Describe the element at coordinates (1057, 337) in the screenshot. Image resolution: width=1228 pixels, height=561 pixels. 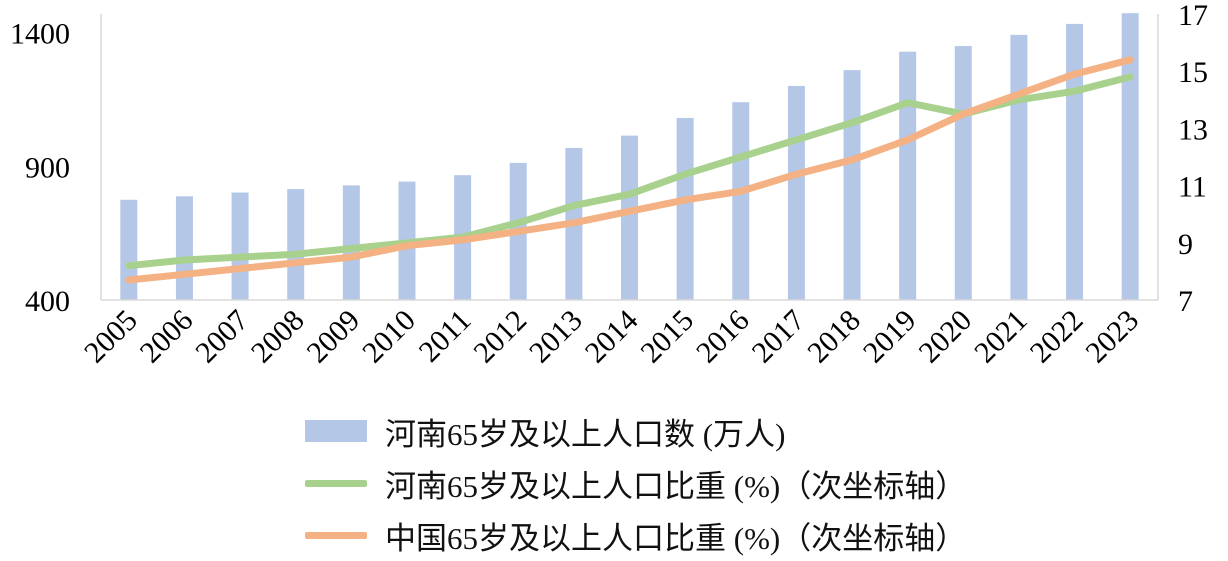
I see `x-tick-label: 2022` at that location.